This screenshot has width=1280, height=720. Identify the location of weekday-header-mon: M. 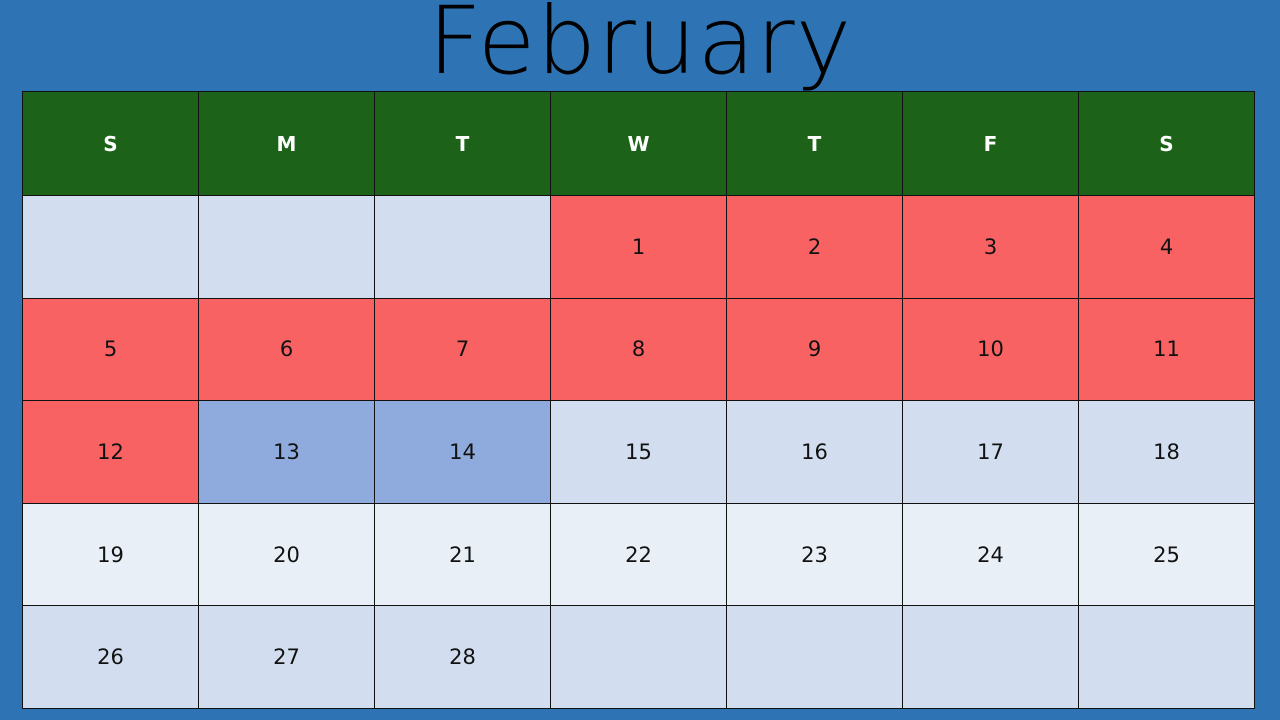
(287, 144).